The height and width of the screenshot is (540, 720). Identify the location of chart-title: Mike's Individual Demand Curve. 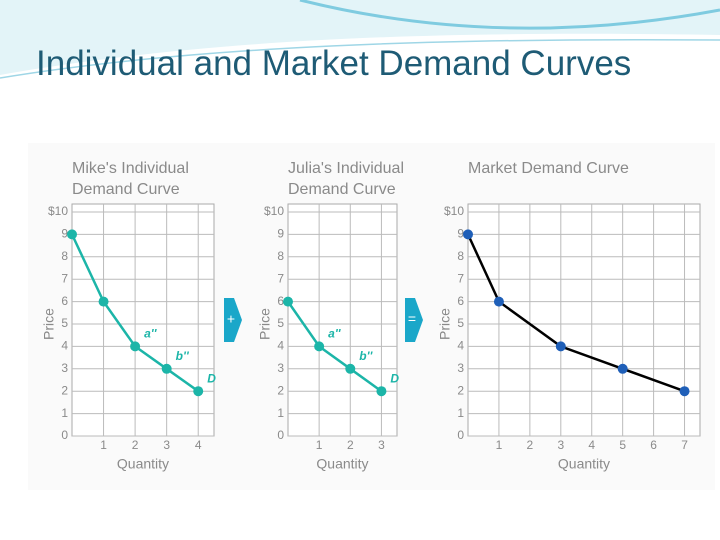
(130, 179).